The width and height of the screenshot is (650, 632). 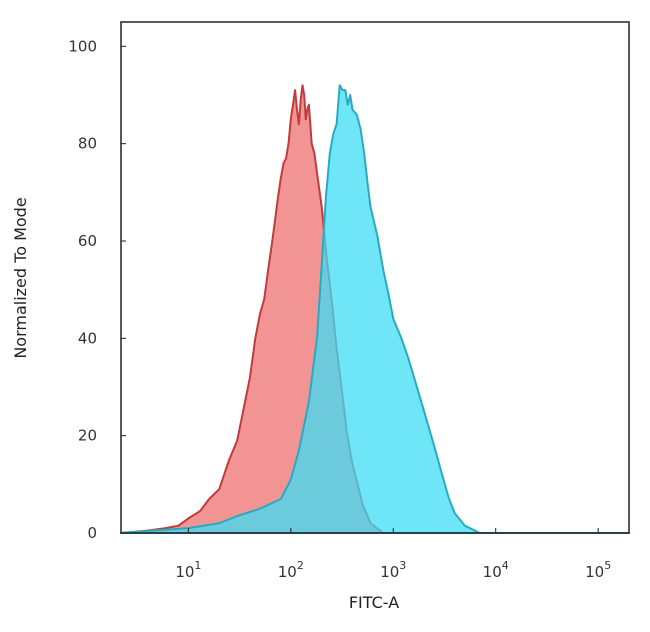 What do you see at coordinates (393, 570) in the screenshot?
I see `x-tick-label-3: 10³` at bounding box center [393, 570].